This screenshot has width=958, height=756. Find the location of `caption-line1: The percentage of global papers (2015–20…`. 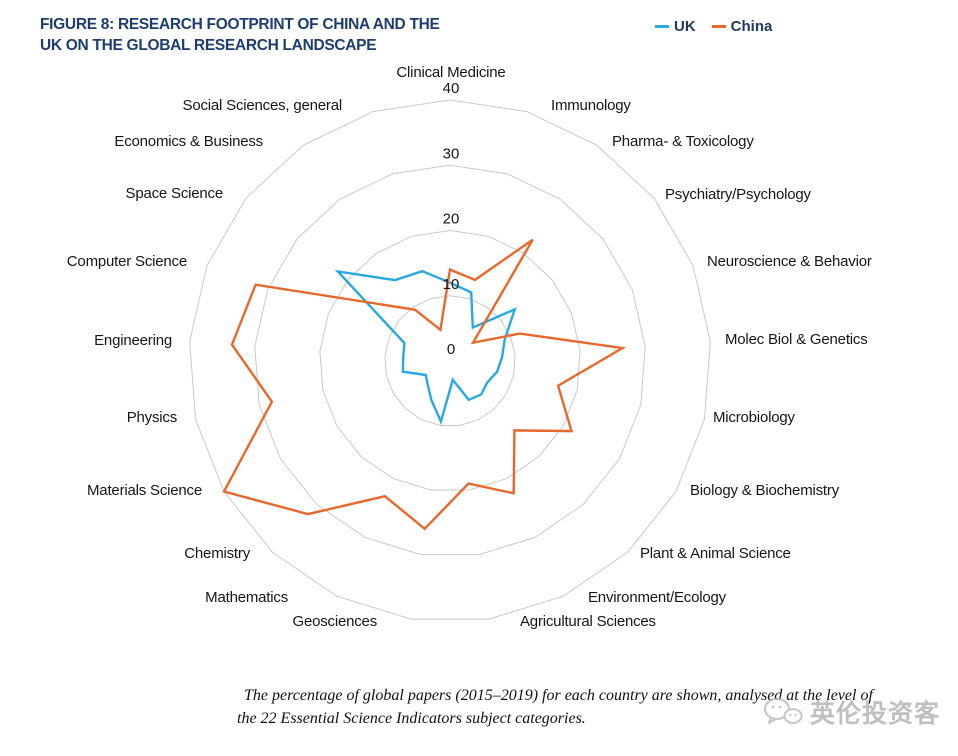

caption-line1: The percentage of global papers (2015–20… is located at coordinates (558, 695).